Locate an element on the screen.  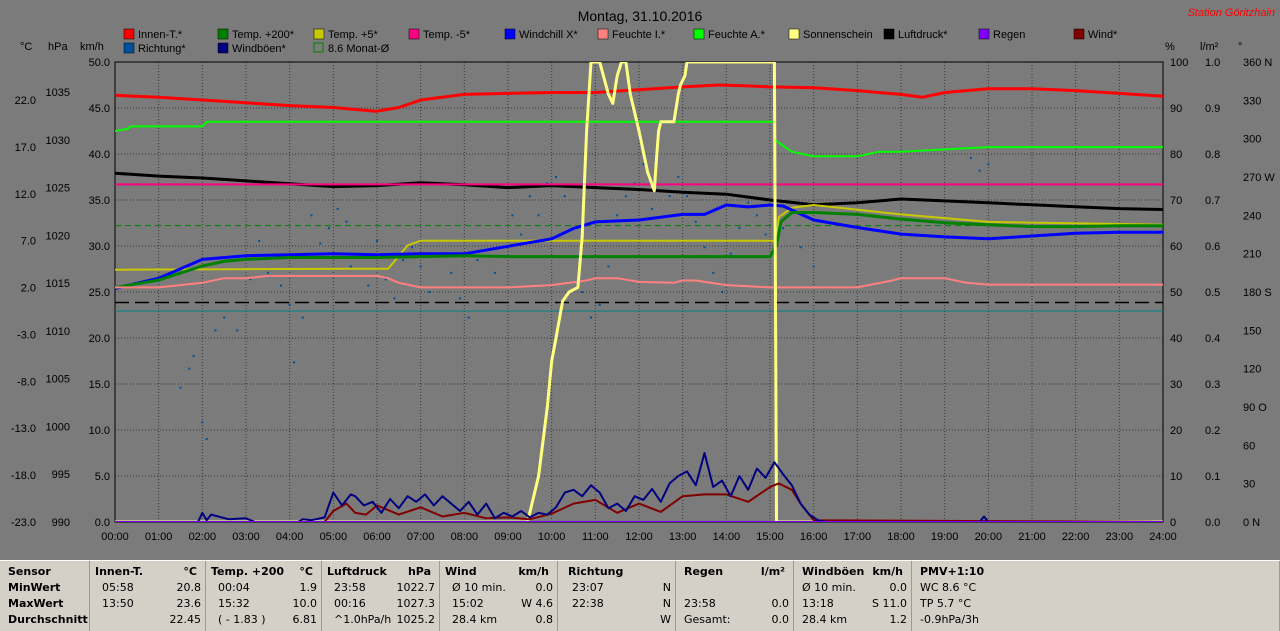
summary-col-unit: °C is located at coordinates (306, 571).